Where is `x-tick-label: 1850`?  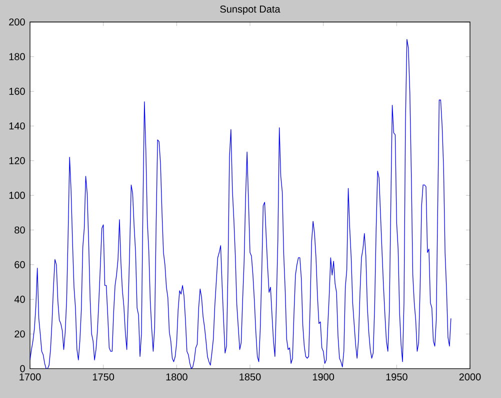
x-tick-label: 1850 is located at coordinates (250, 376).